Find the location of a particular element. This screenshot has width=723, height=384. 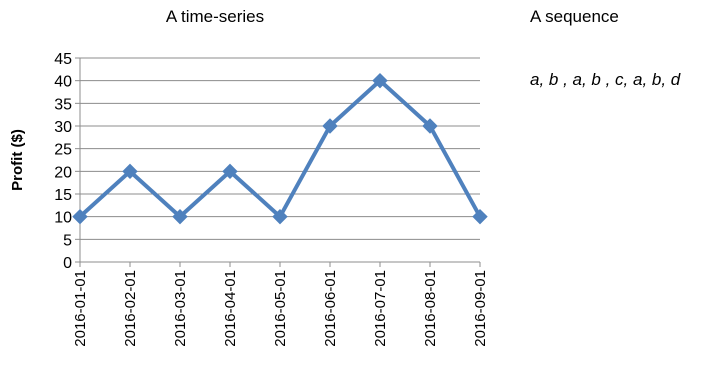

y-tick-label: 10 is located at coordinates (63, 218).